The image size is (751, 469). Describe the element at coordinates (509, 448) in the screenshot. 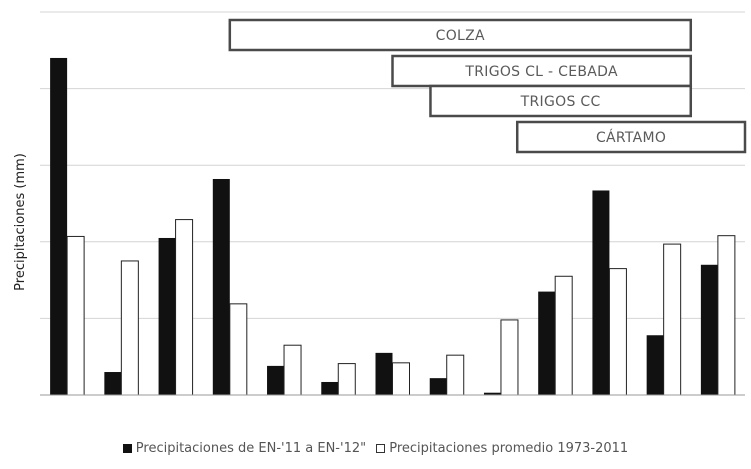

I see `legend-label-average: Precipitaciones promedio 1973-2011` at that location.